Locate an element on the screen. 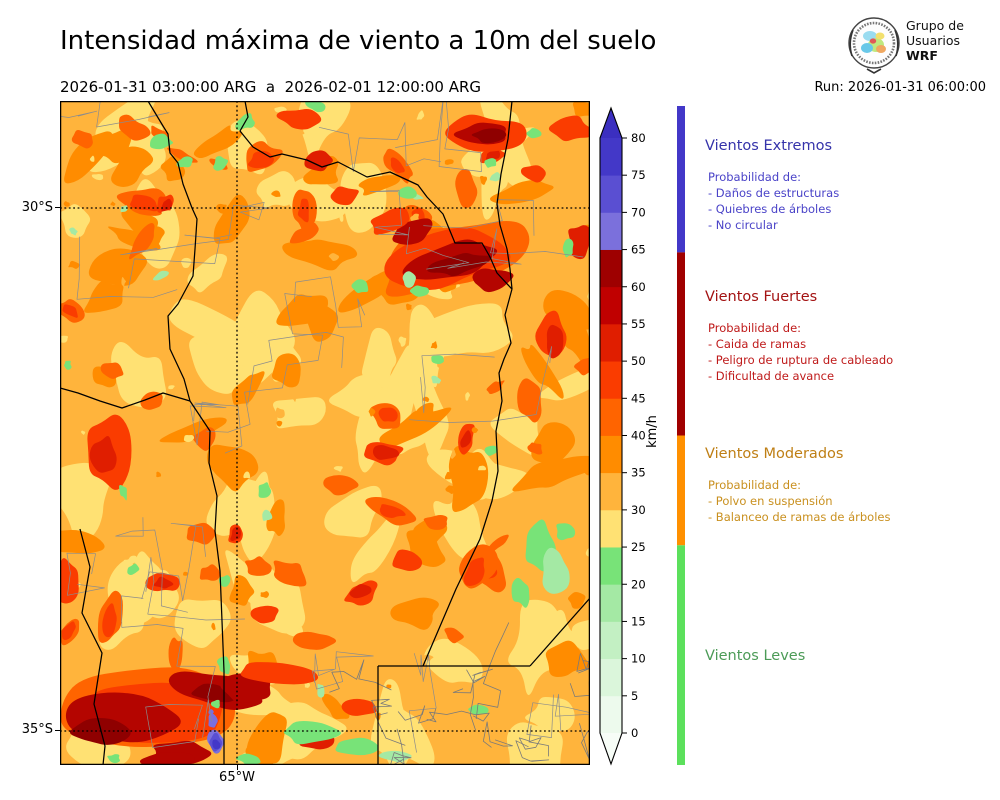 The image size is (1000, 800). logo-text-line1: Grupo de is located at coordinates (935, 25).